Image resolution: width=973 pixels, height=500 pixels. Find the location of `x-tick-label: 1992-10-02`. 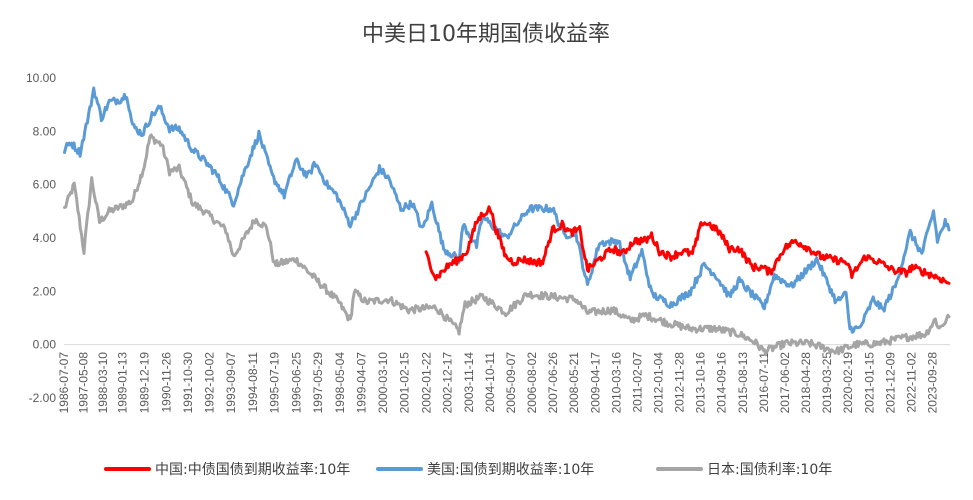

x-tick-label: 1992-10-02 is located at coordinates (209, 383).